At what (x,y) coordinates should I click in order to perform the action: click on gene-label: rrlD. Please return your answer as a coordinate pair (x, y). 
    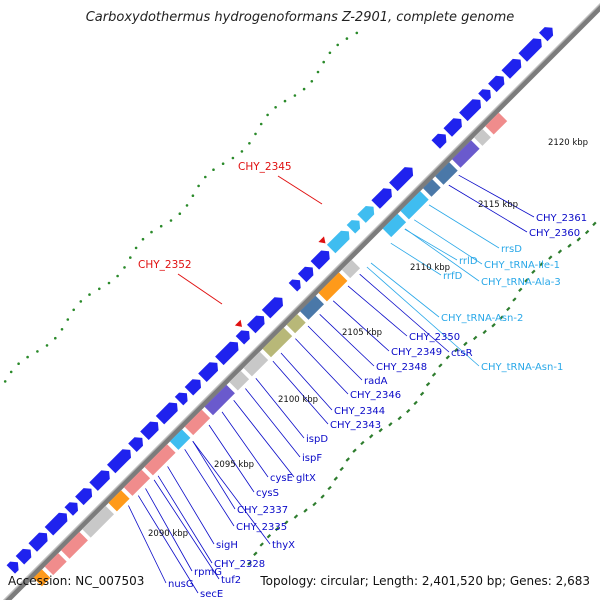
    Looking at the image, I should click on (468, 261).